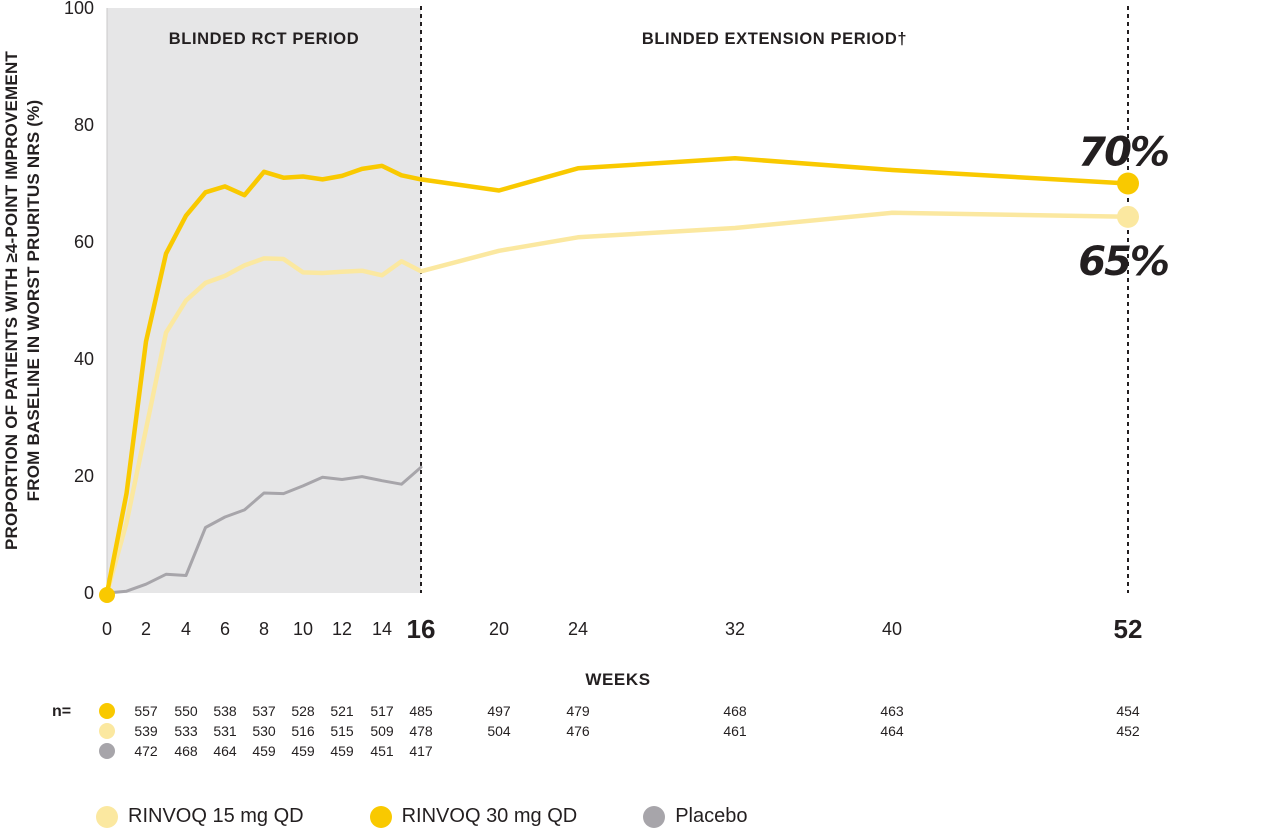 This screenshot has width=1280, height=838. I want to click on period-label: BLINDED EXTENSION PERIOD†, so click(774, 39).